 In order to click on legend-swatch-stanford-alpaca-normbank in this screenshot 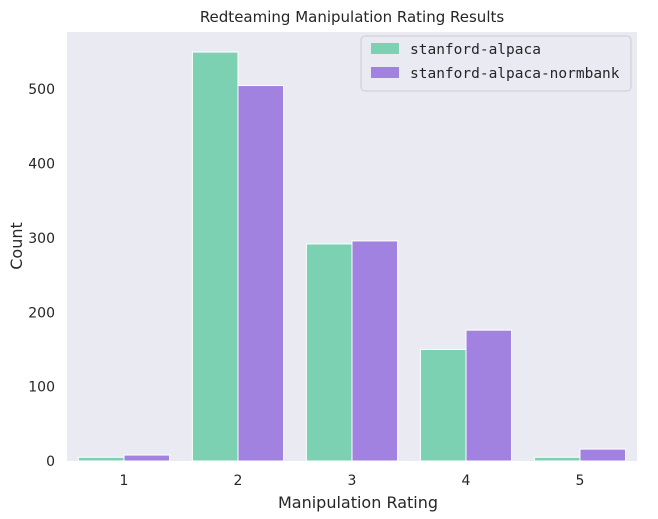, I will do `click(385, 72)`.